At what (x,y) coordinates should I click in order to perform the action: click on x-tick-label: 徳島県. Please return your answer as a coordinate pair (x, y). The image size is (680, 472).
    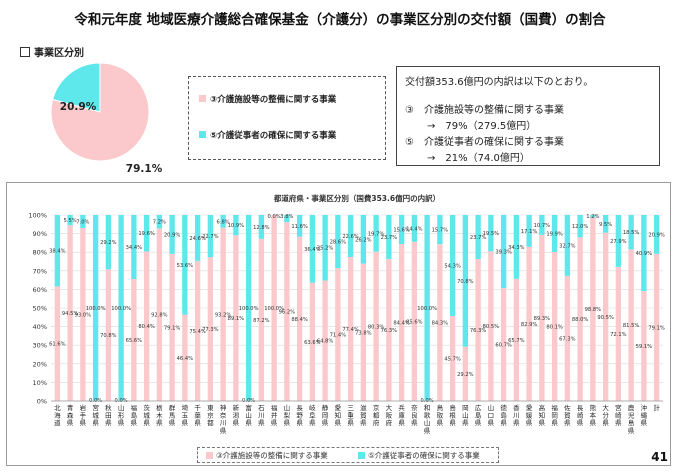
    Looking at the image, I should click on (503, 415).